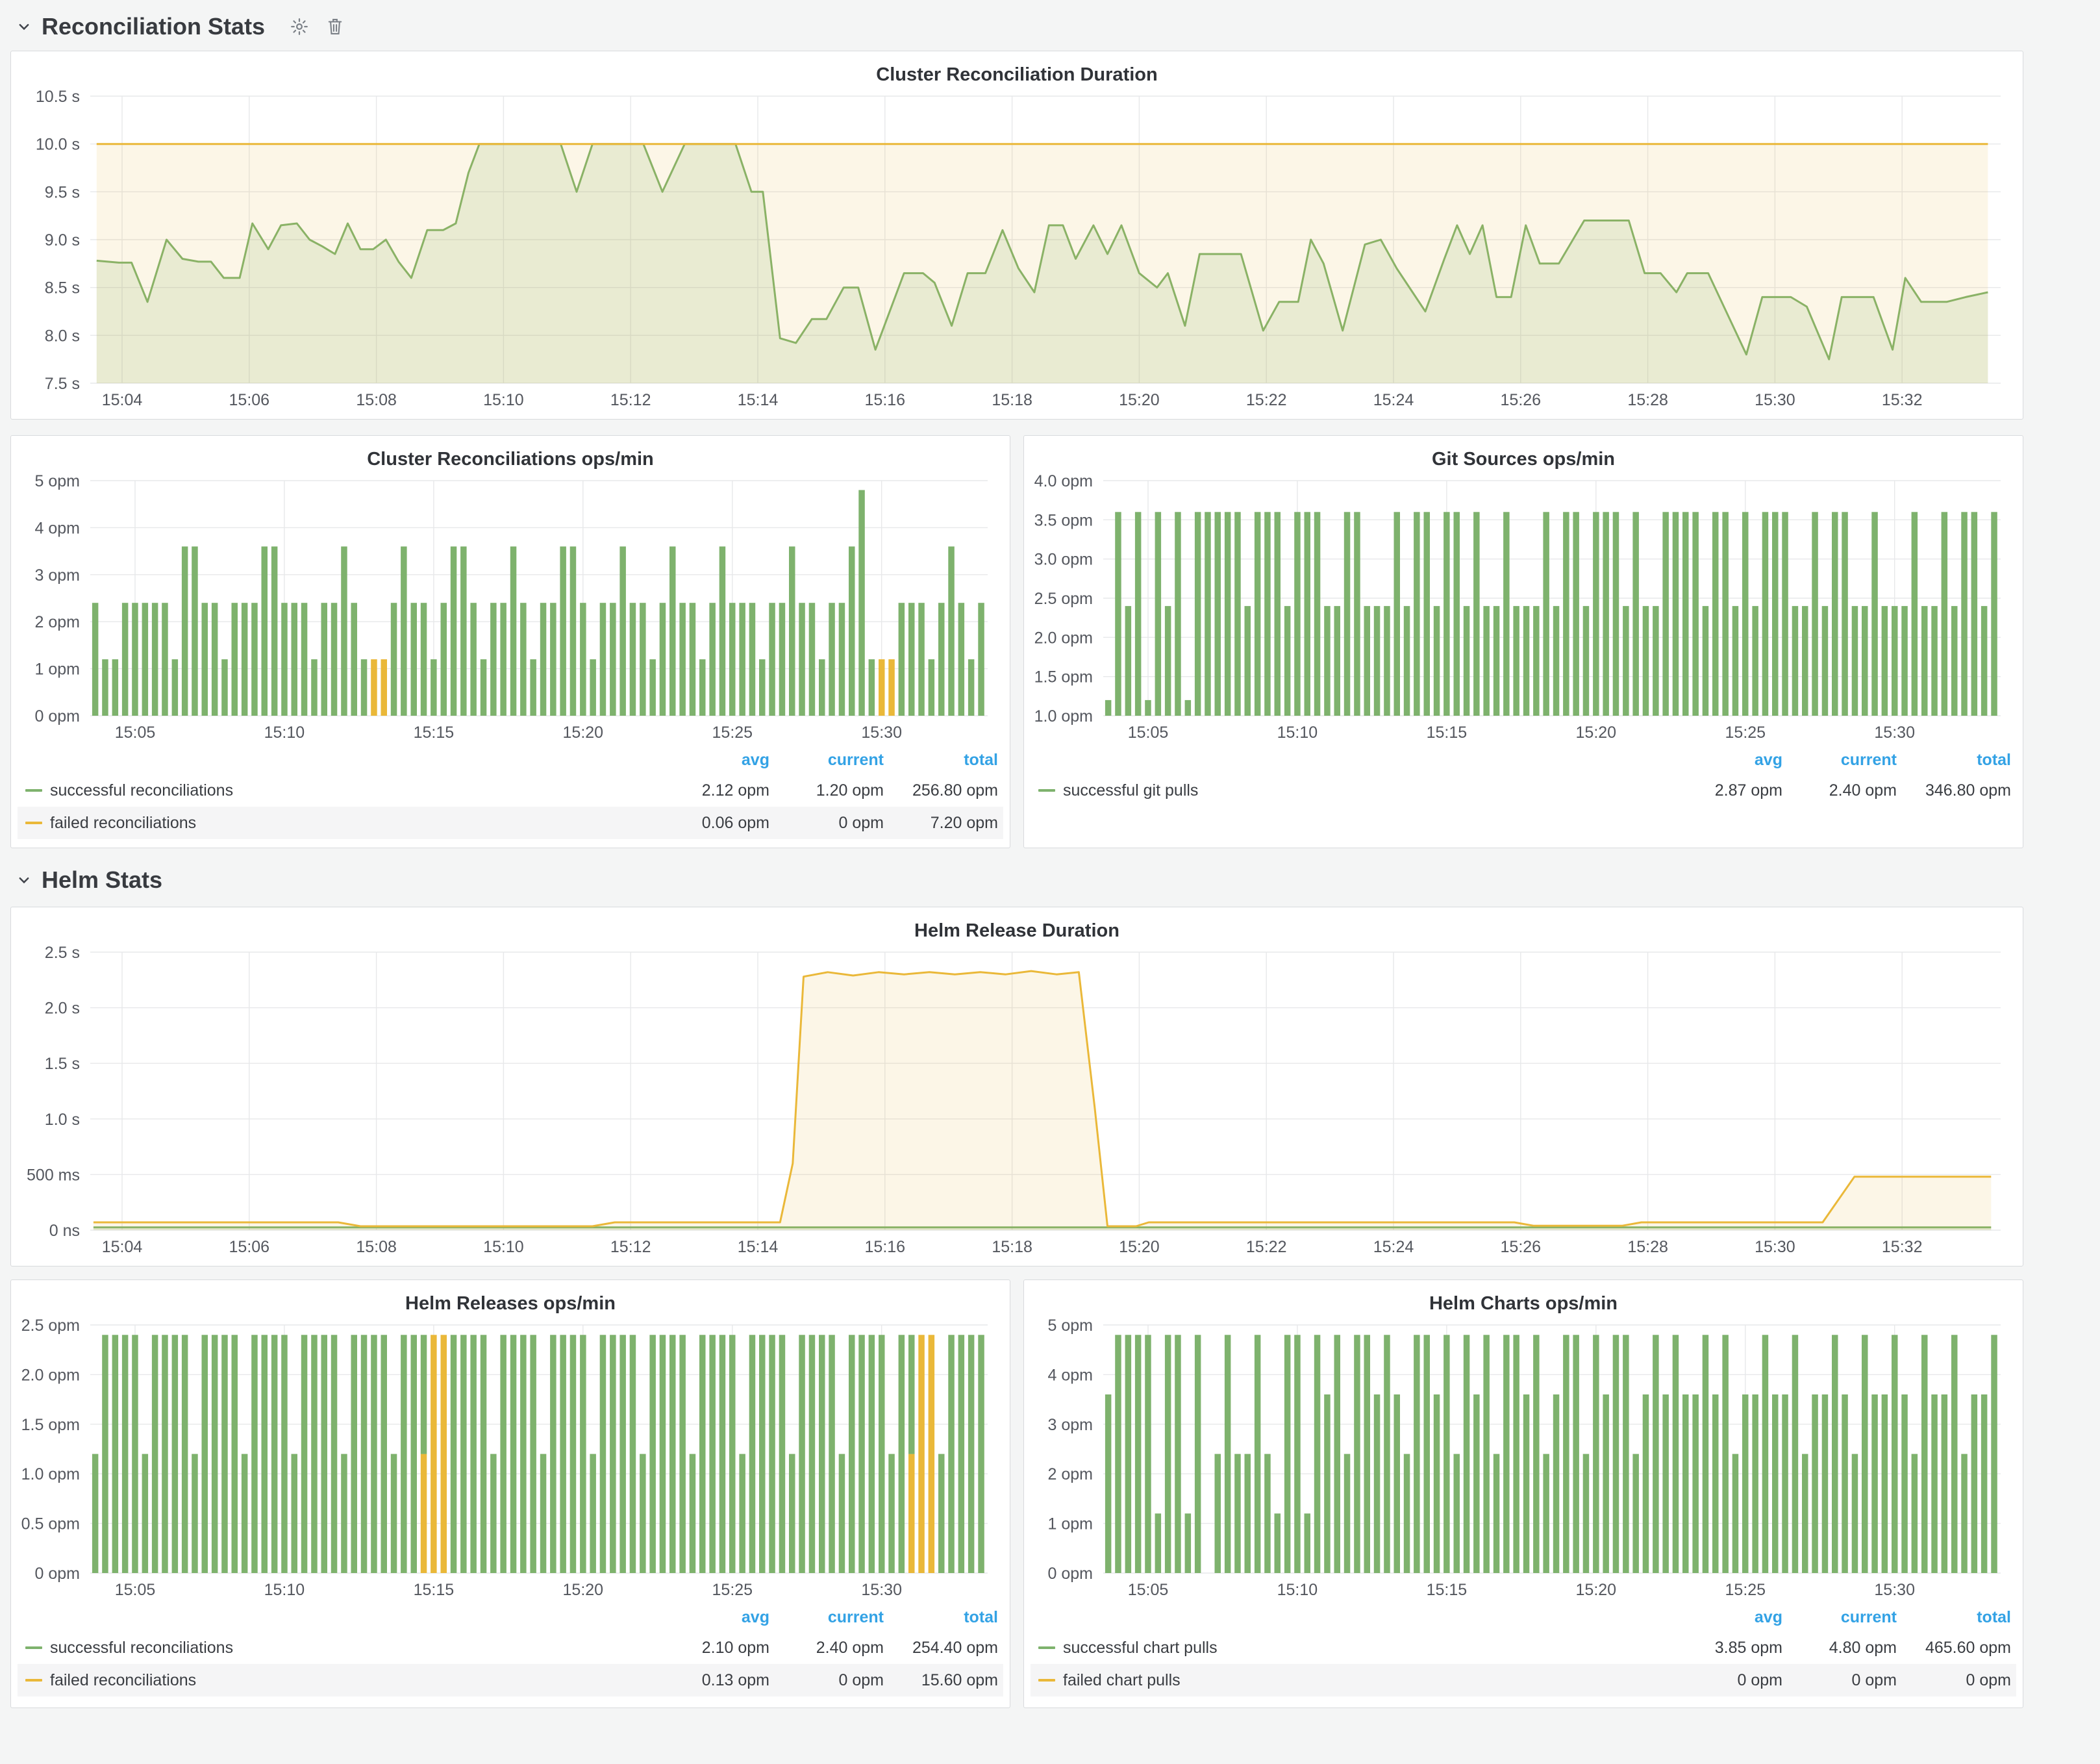 The image size is (2100, 1764). What do you see at coordinates (1122, 1680) in the screenshot?
I see `legend-series-name: failed chart pulls` at bounding box center [1122, 1680].